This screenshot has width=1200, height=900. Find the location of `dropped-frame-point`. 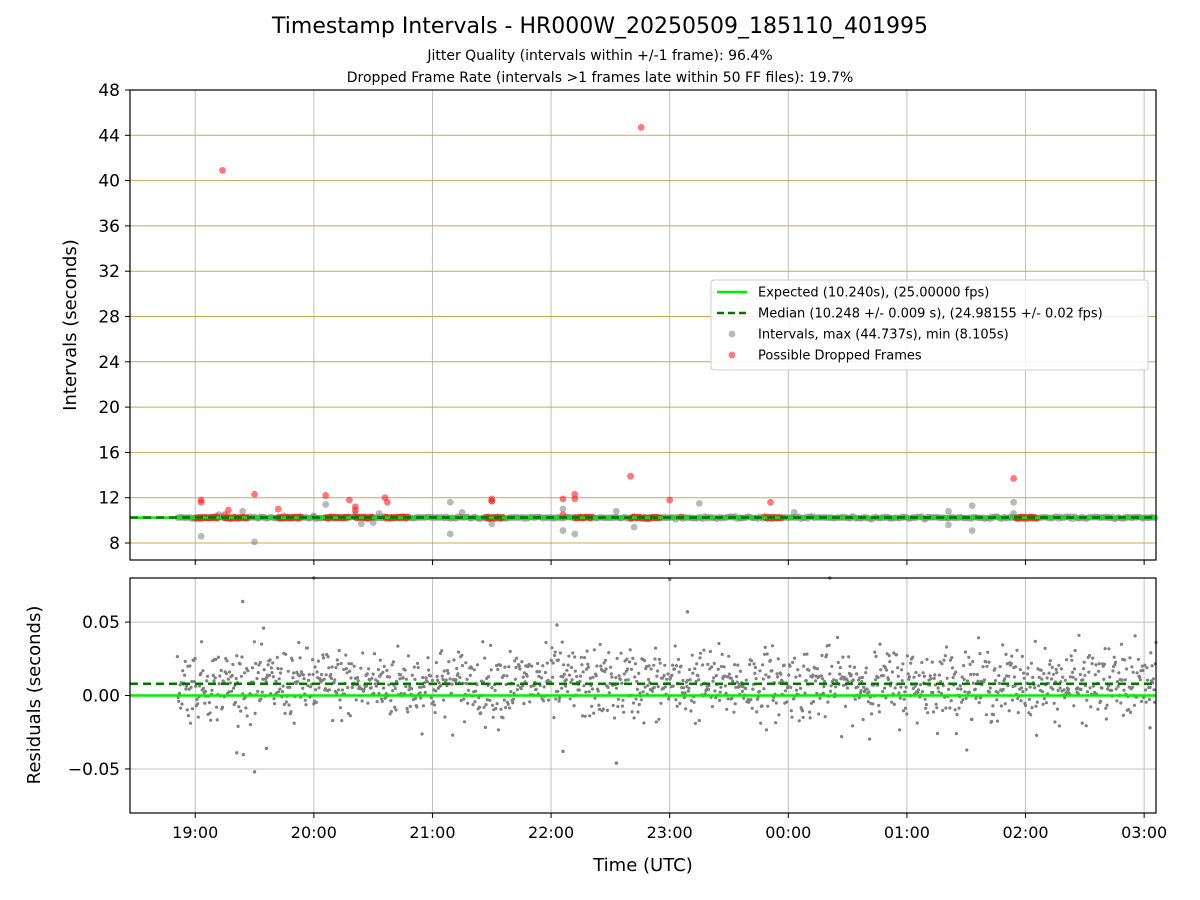

dropped-frame-point is located at coordinates (387, 502).